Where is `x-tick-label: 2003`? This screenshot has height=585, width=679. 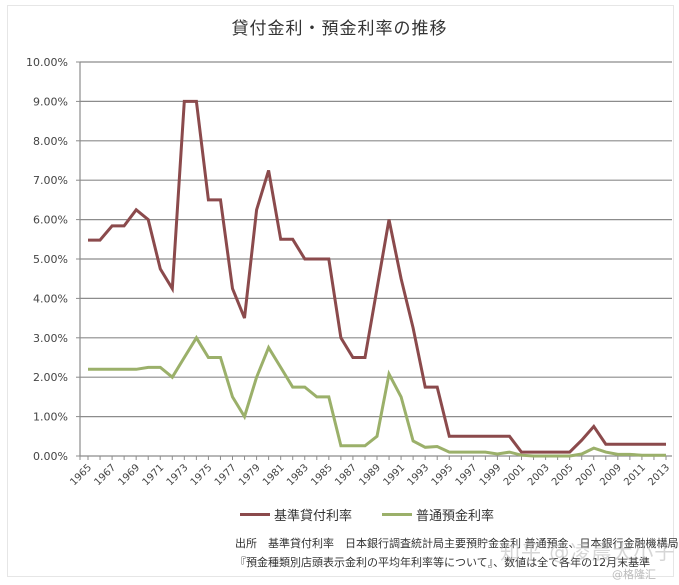 x-tick-label: 2003 is located at coordinates (539, 475).